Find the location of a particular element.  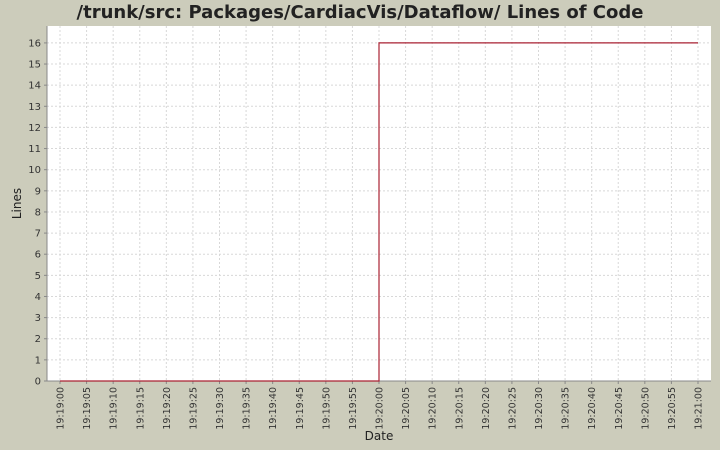

y-tick-label: 5 is located at coordinates (38, 276).